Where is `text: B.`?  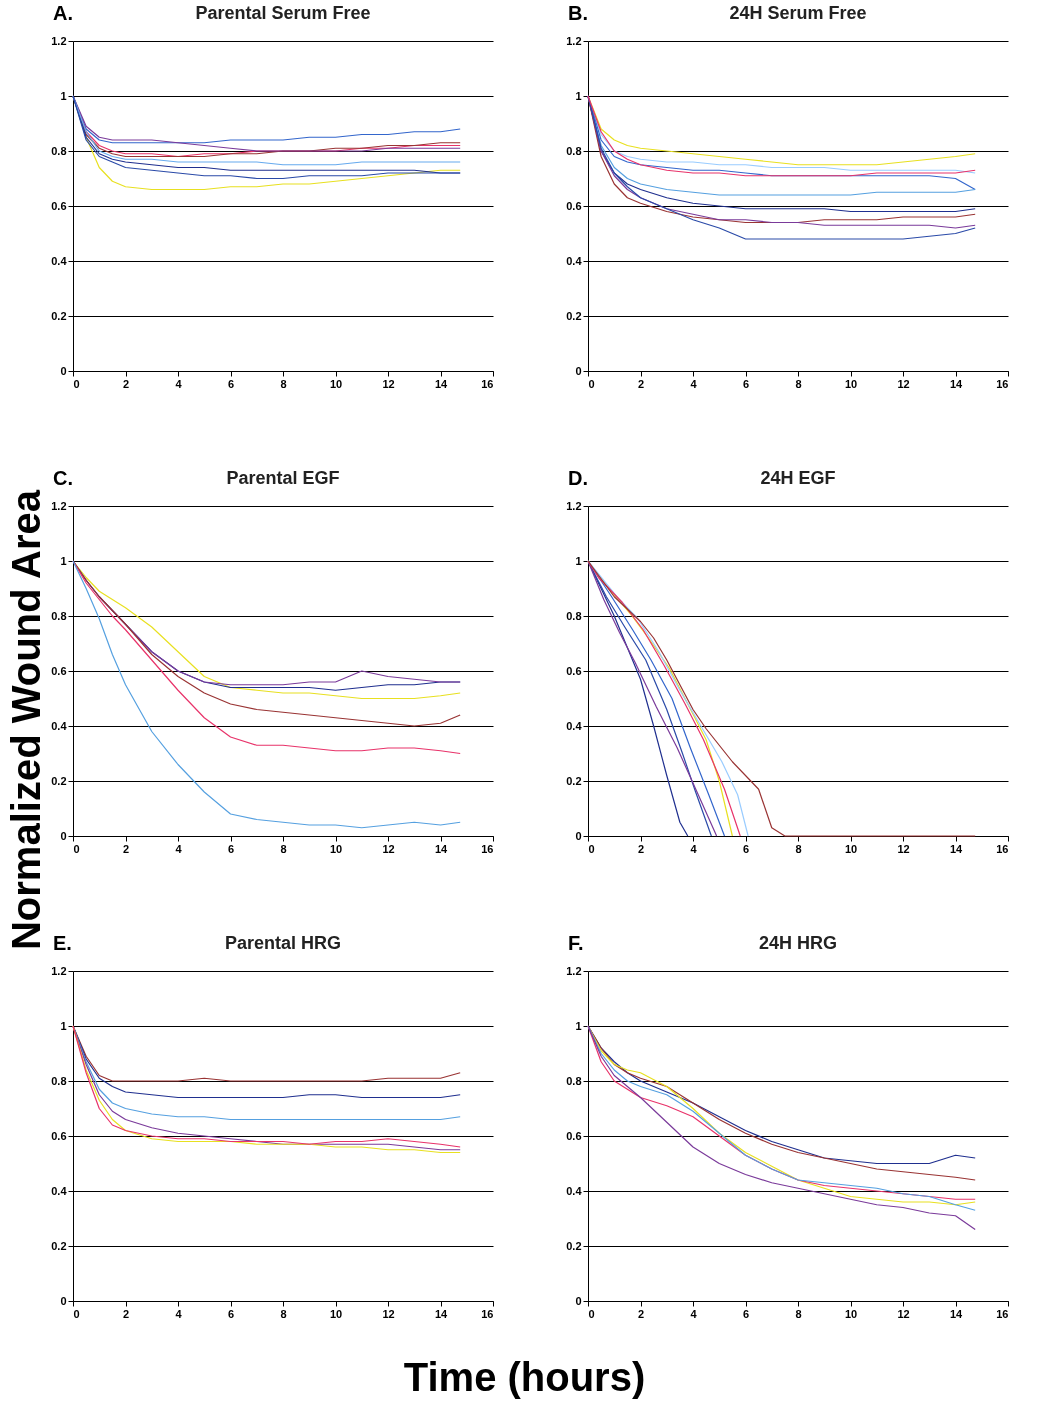 text: B. is located at coordinates (578, 13).